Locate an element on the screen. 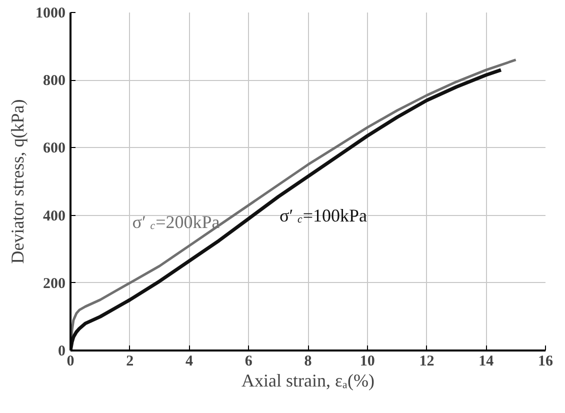 This screenshot has height=413, width=565. y-tick-label: 400 is located at coordinates (54, 216).